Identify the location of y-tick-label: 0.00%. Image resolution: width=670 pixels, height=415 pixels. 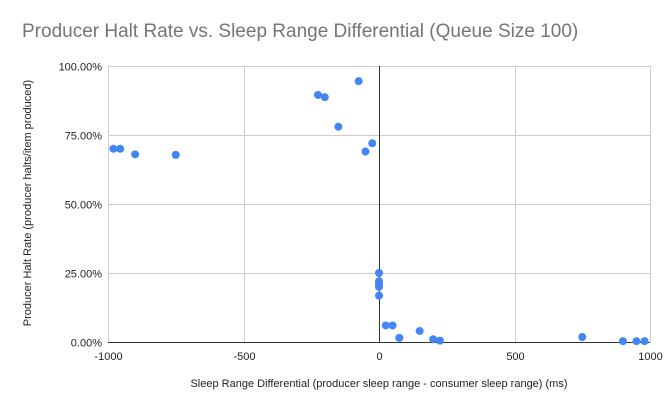
(86, 344).